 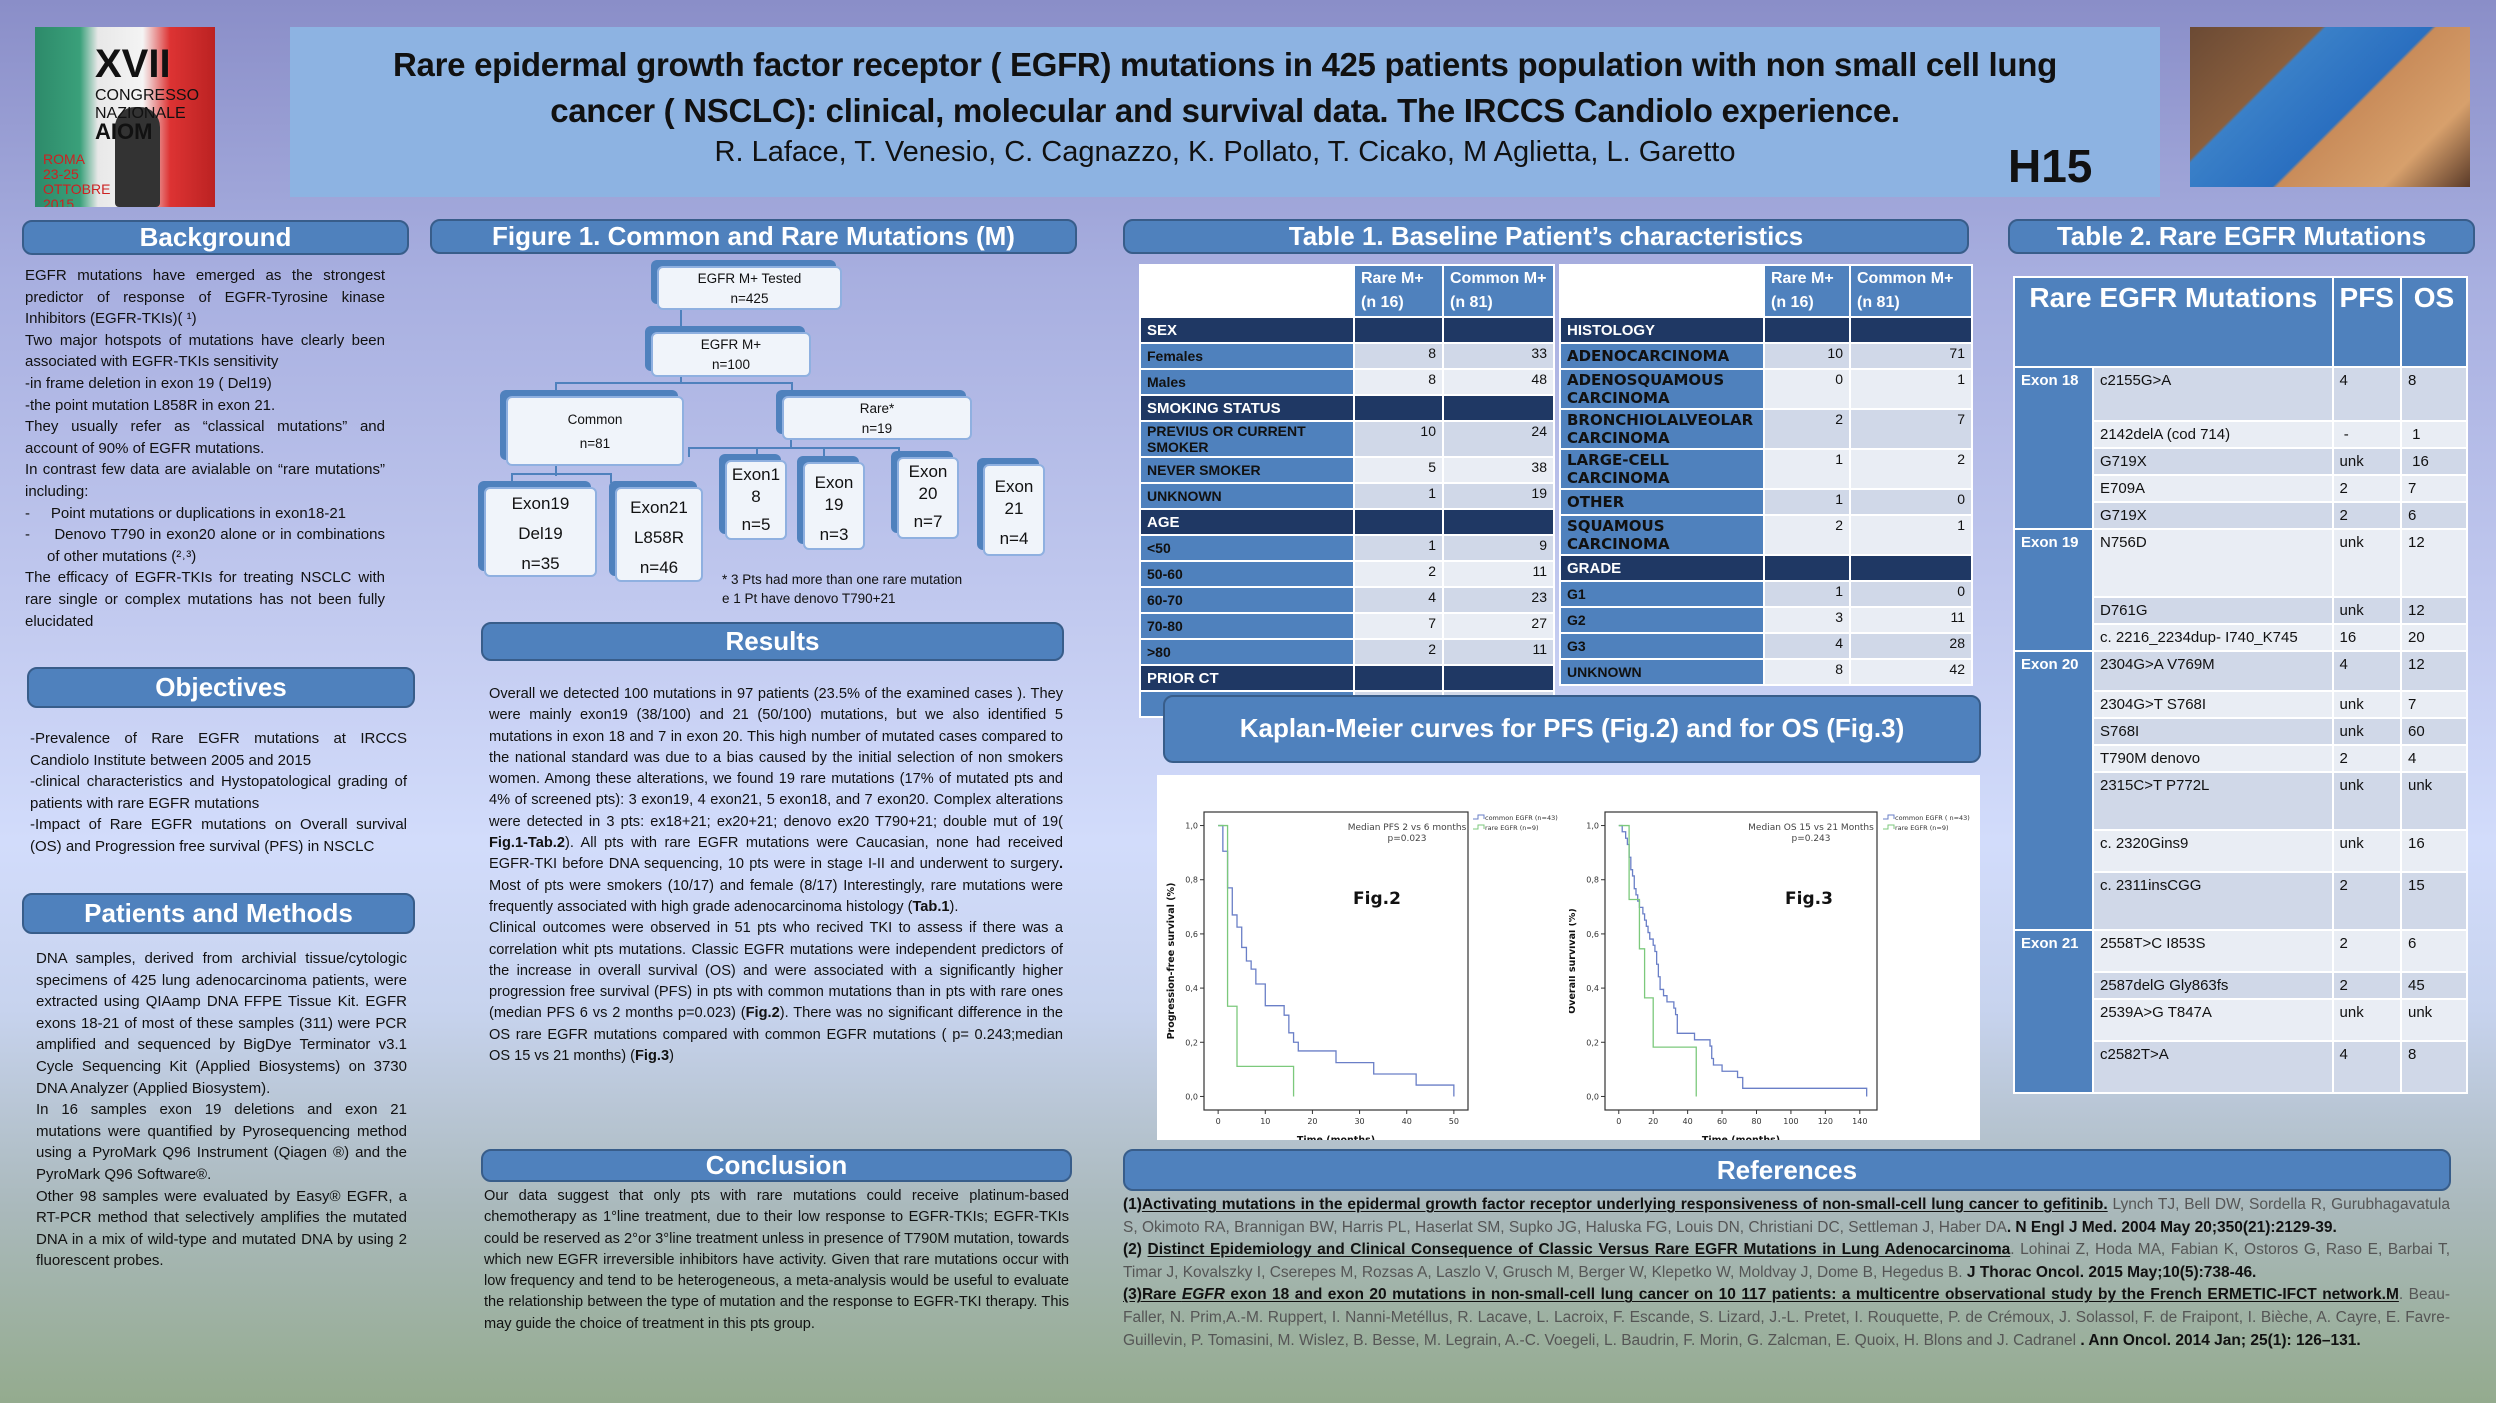 I want to click on node-count: n=19, so click(x=877, y=428).